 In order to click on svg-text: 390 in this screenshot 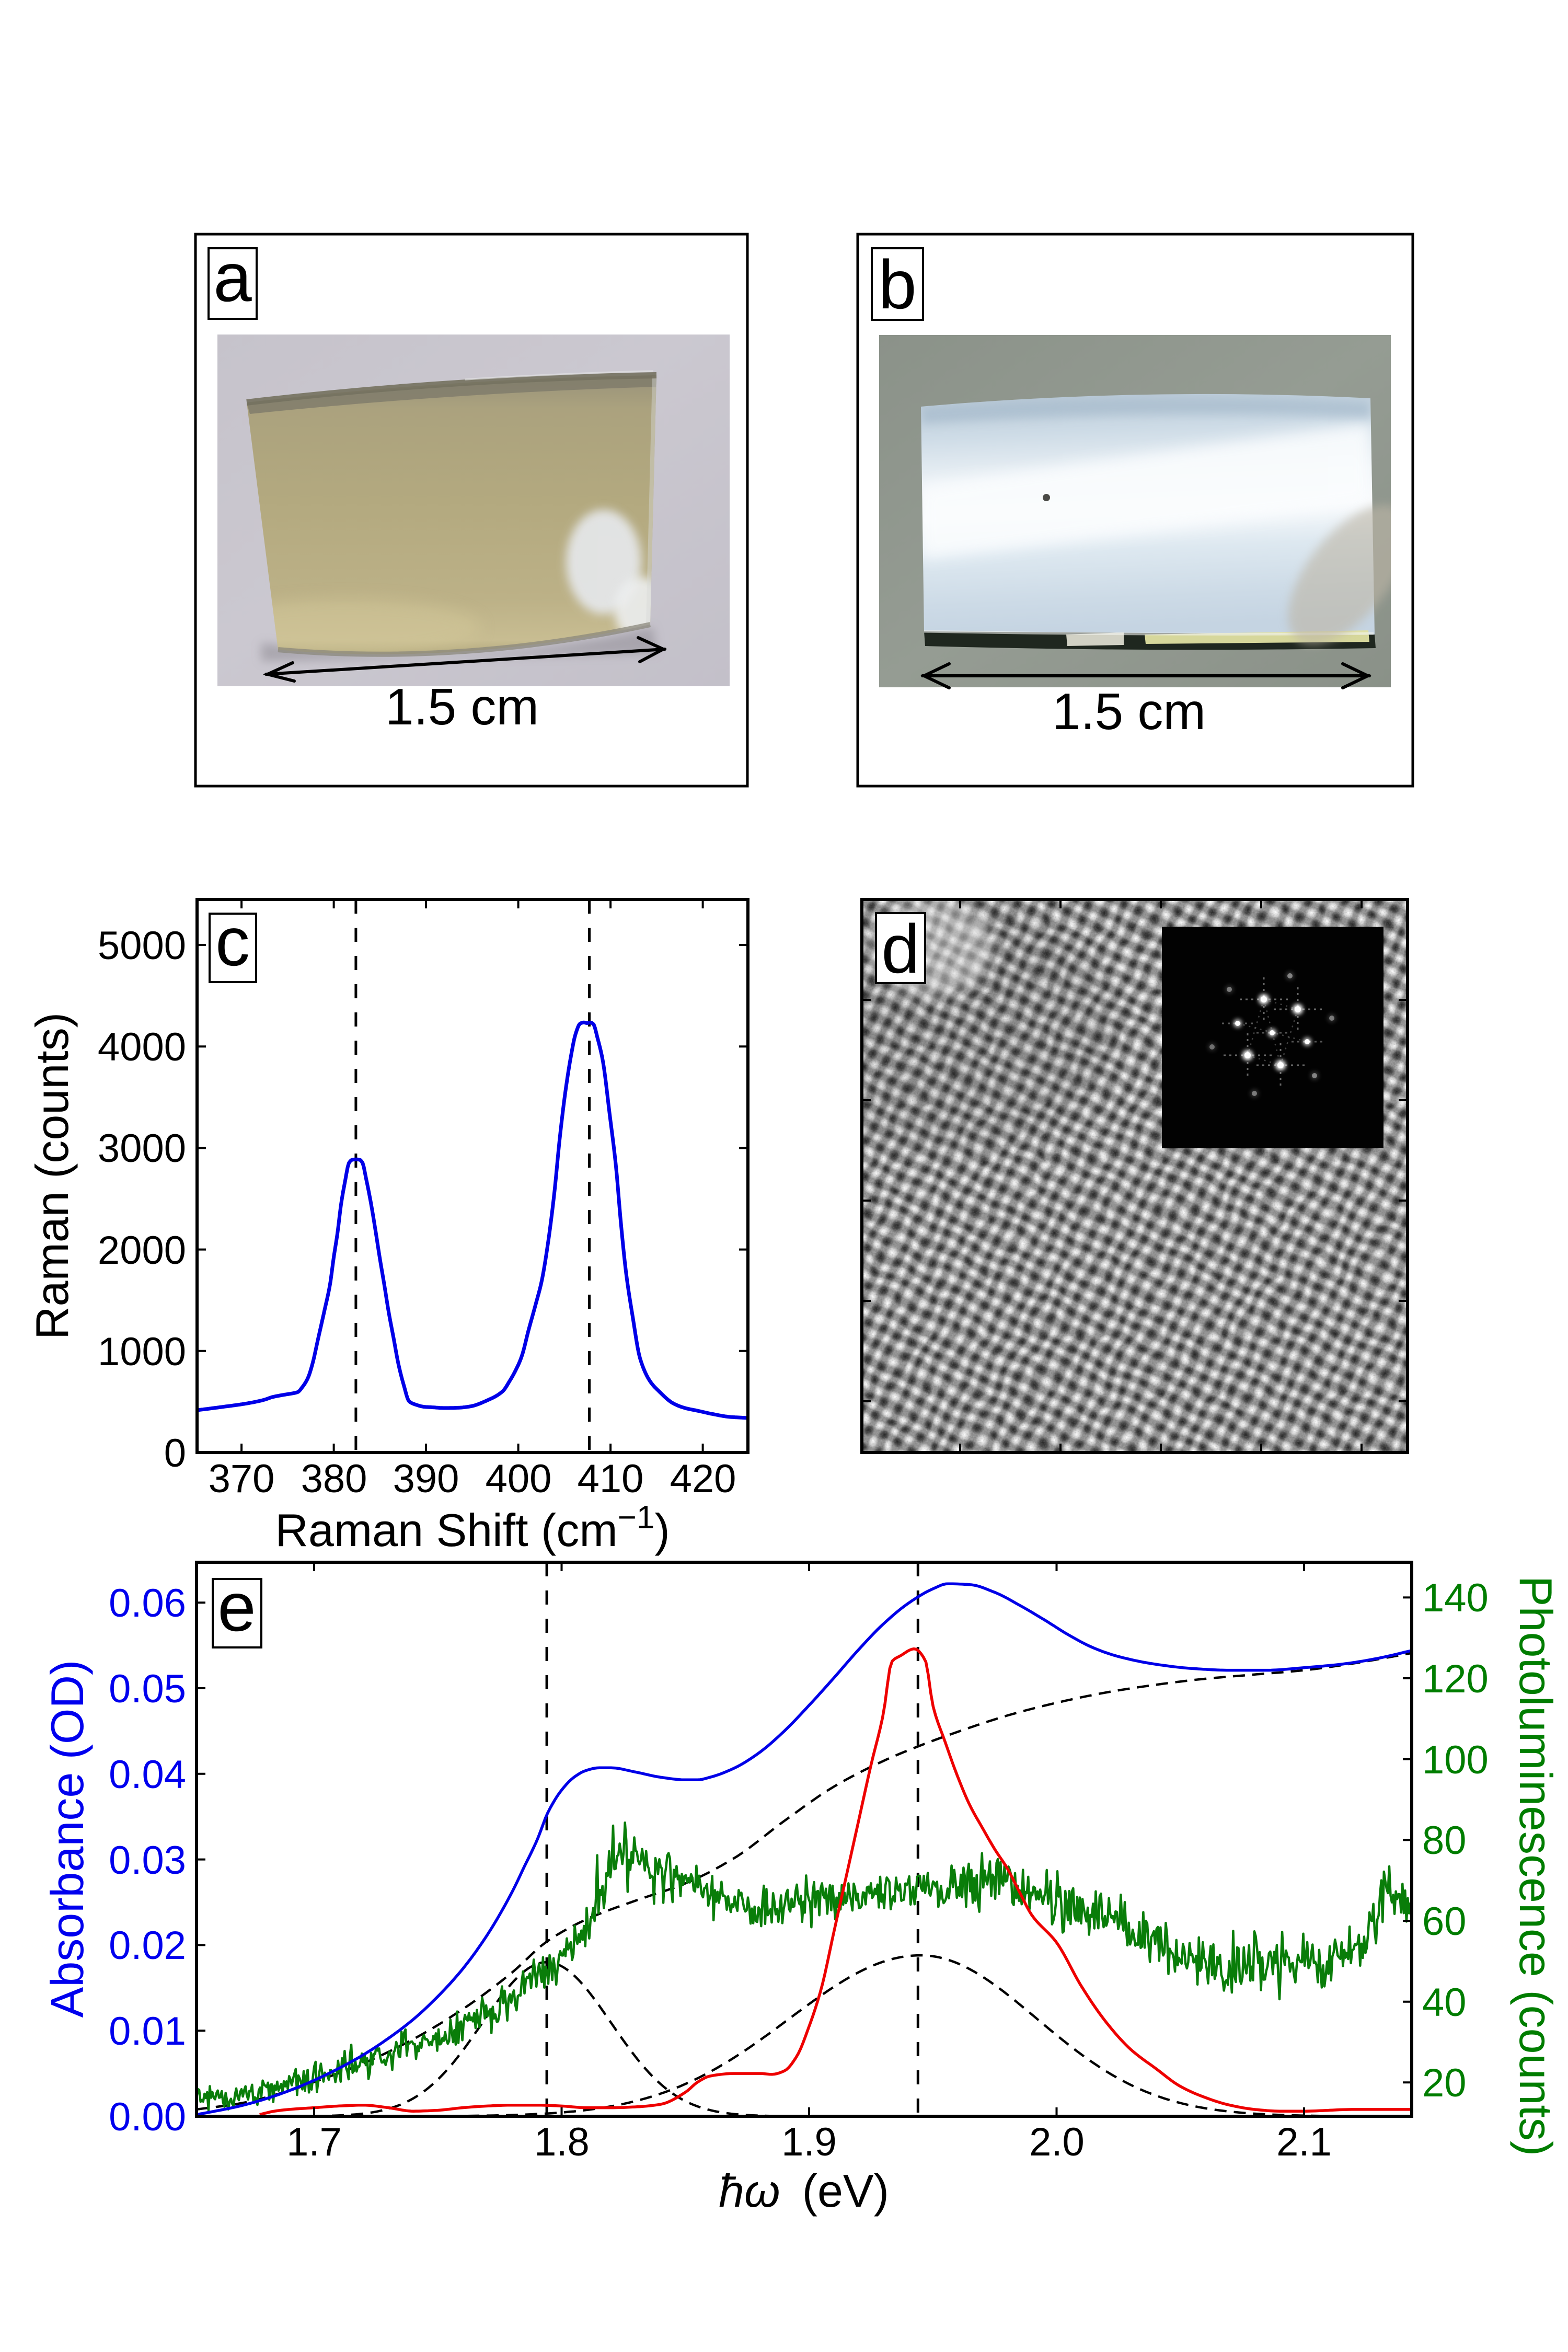, I will do `click(426, 1479)`.